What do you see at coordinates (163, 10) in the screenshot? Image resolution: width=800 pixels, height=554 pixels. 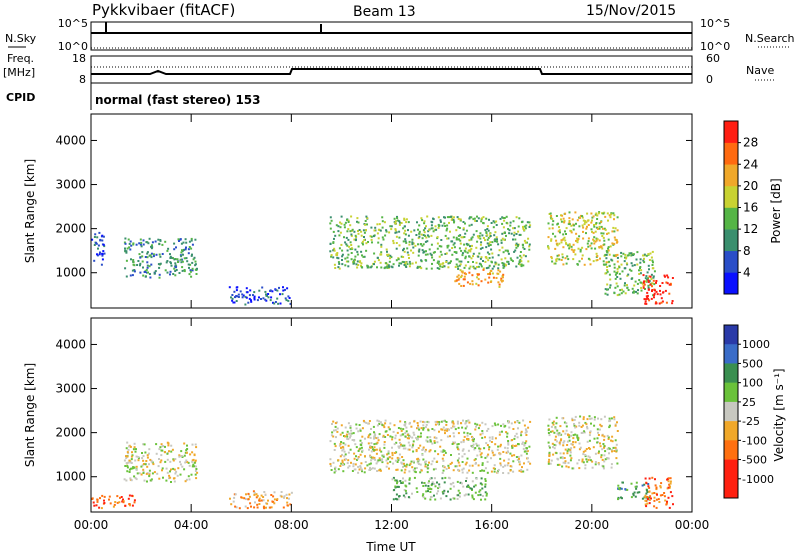 I see `radar-name: Pykkvibaer (fitACF)` at bounding box center [163, 10].